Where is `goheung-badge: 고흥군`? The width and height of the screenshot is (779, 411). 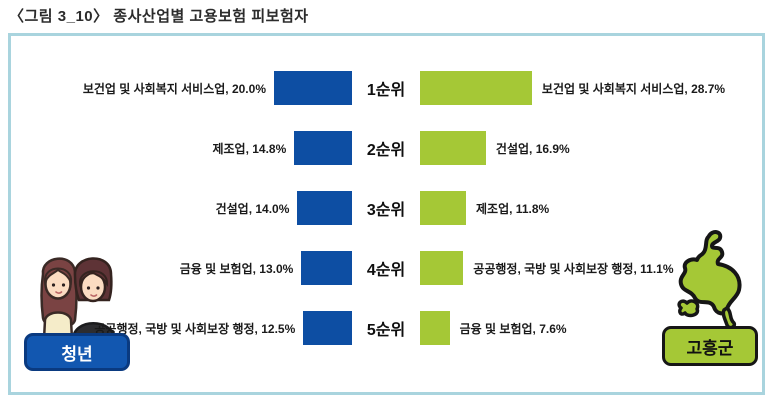 goheung-badge: 고흥군 is located at coordinates (710, 346).